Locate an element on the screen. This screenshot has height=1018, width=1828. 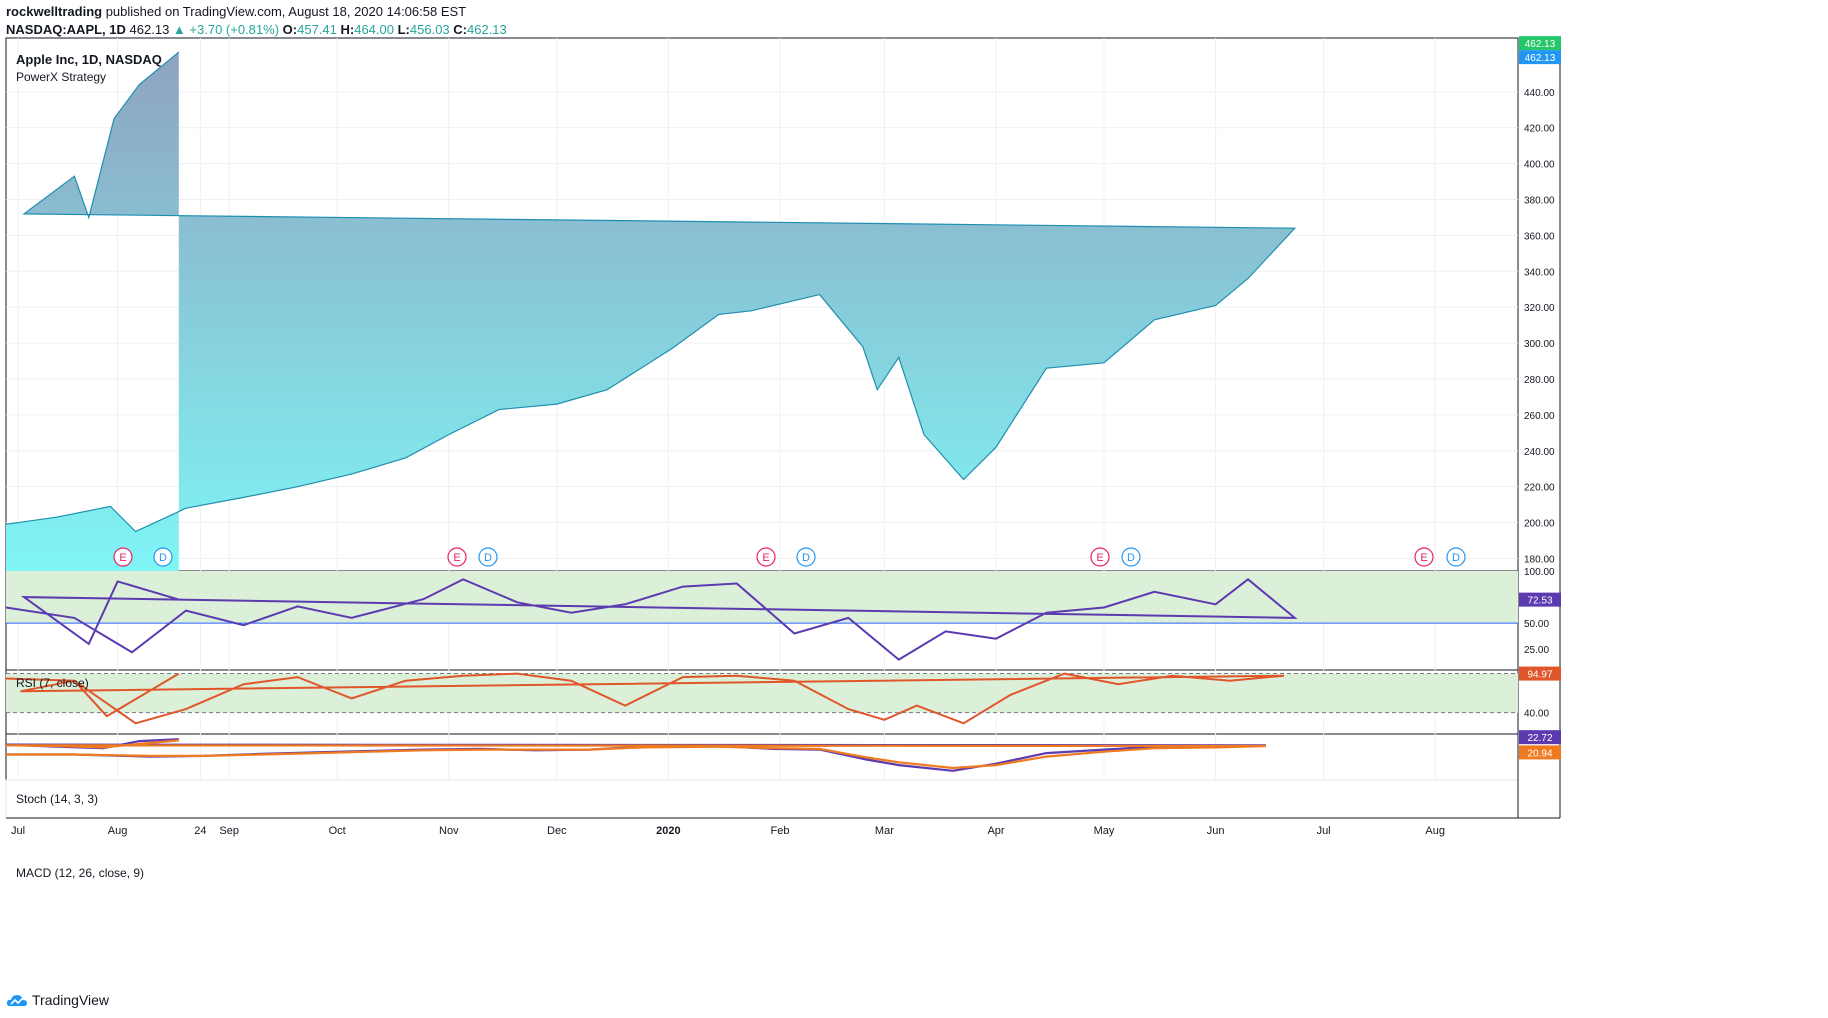
stoch-last-value: 94.97 is located at coordinates (1539, 675).